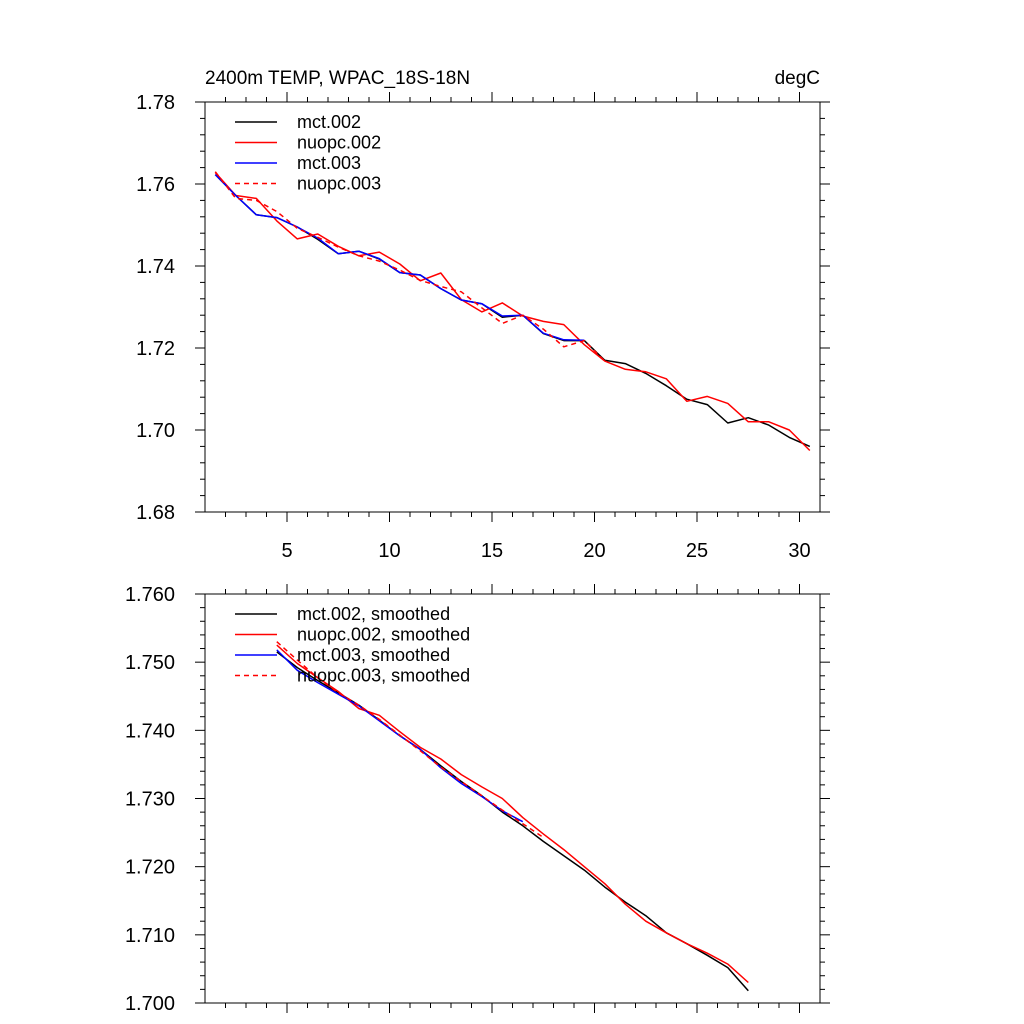 This screenshot has height=1024, width=1024. I want to click on y-tick-label: 1.750, so click(150, 663).